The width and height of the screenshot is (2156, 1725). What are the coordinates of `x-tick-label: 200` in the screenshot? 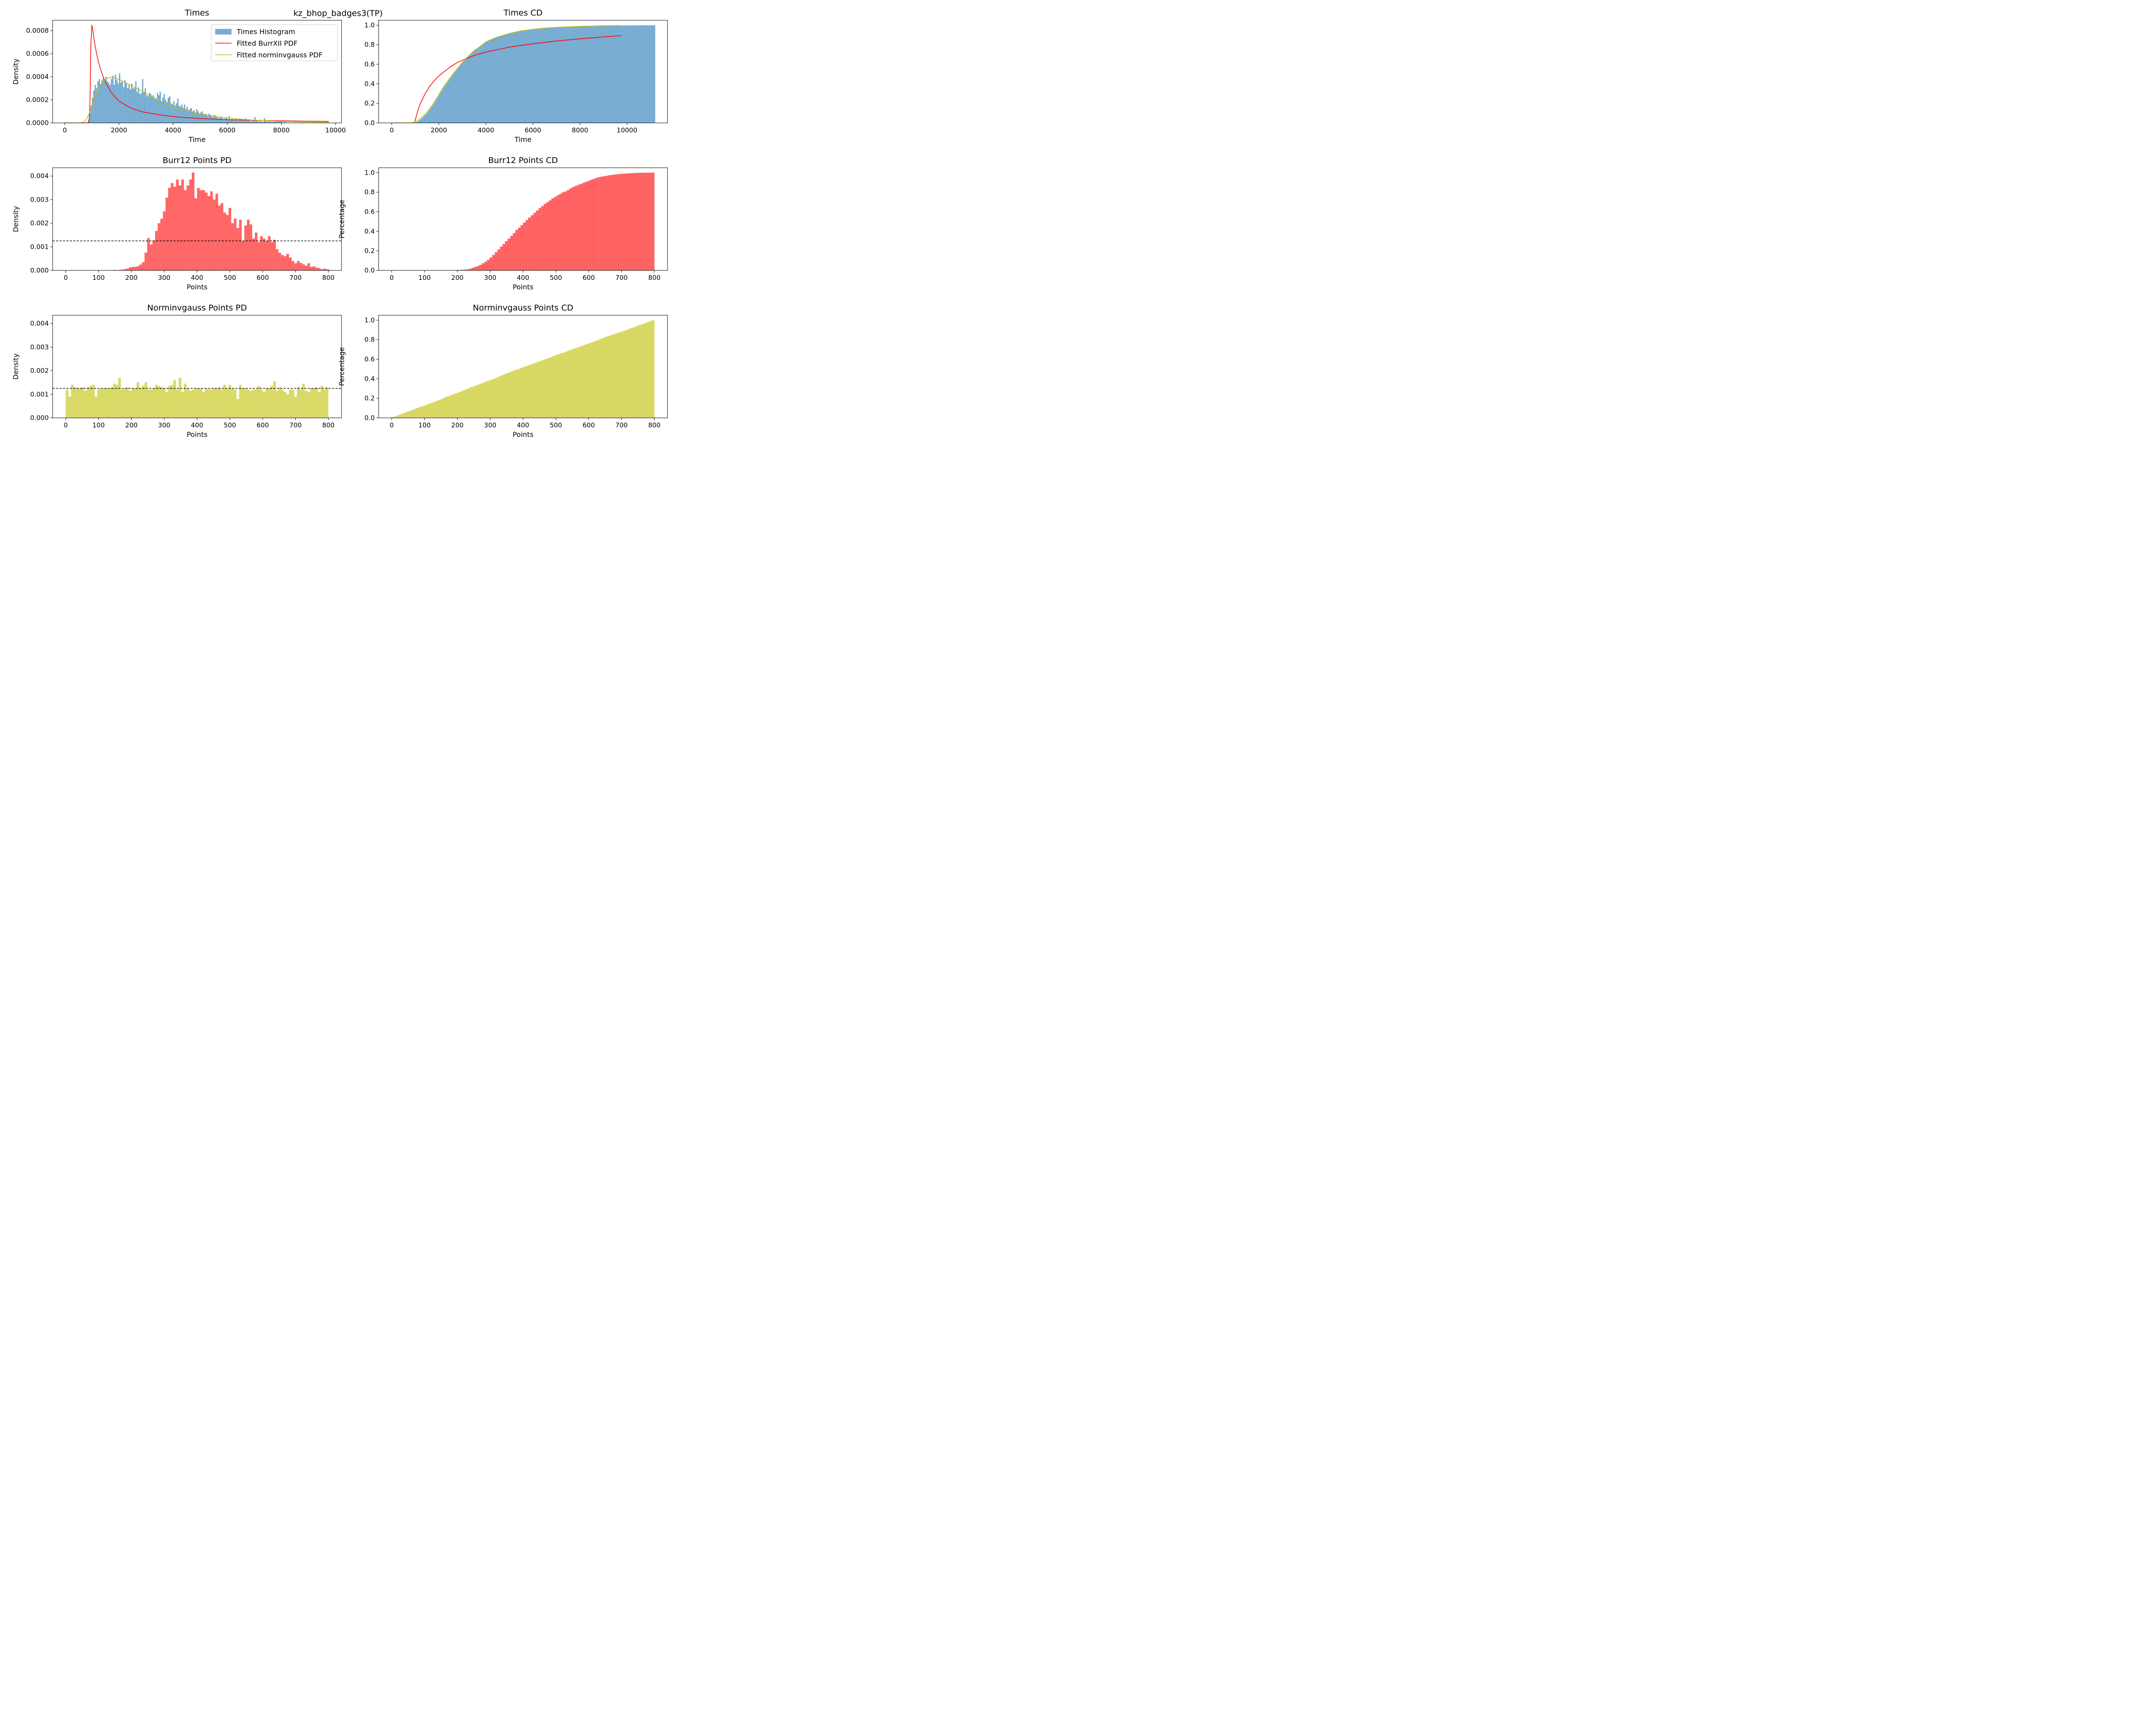 It's located at (131, 278).